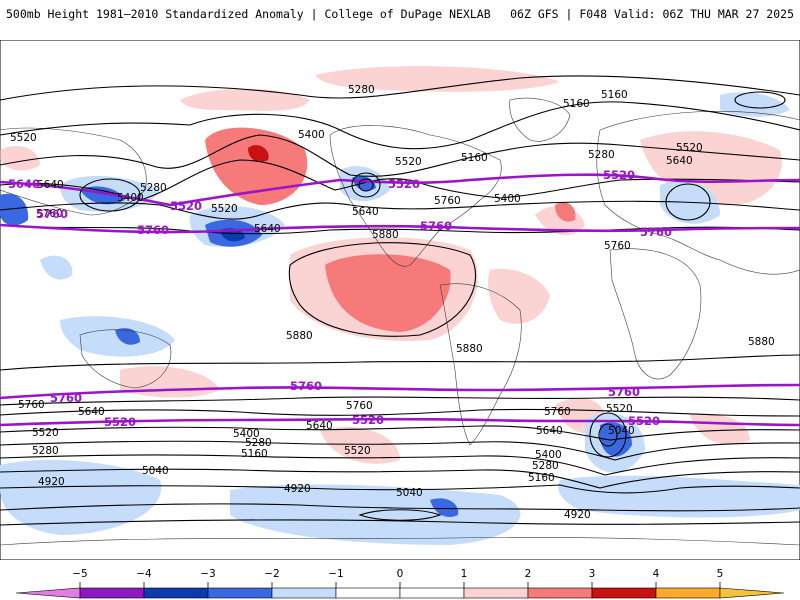 The height and width of the screenshot is (600, 800). Describe the element at coordinates (258, 153) in the screenshot. I see `strong-positive-anomaly` at that location.